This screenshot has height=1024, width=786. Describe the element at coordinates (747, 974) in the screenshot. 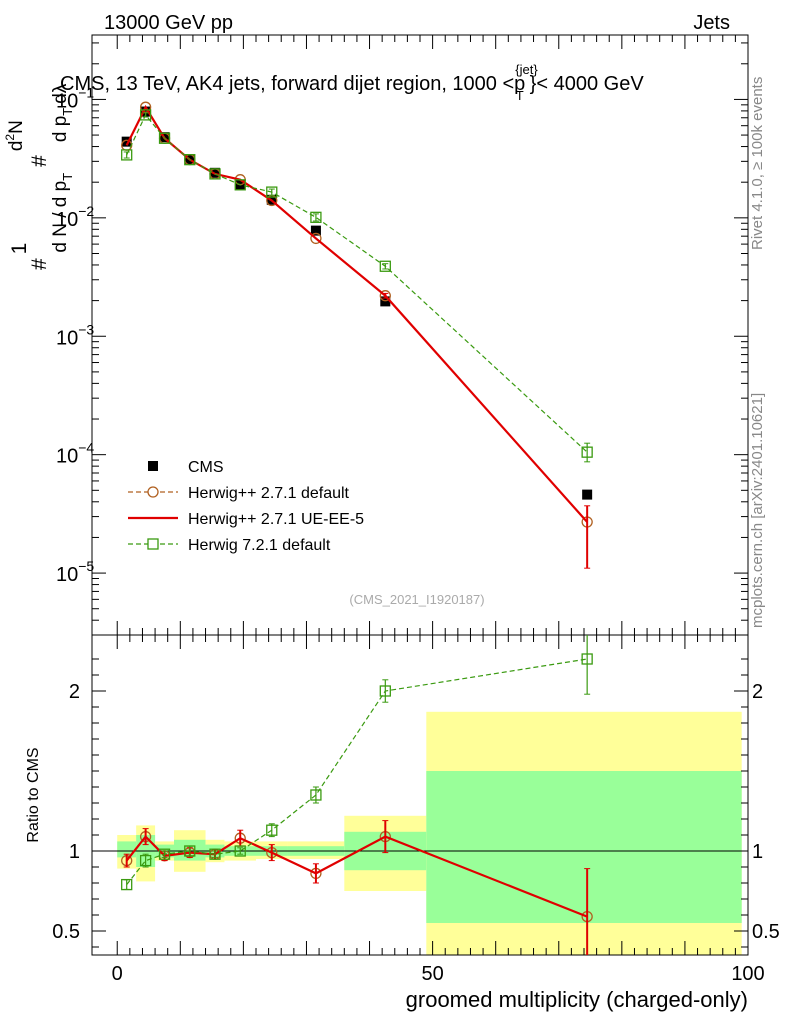

I see `x-tick-label: 100` at that location.